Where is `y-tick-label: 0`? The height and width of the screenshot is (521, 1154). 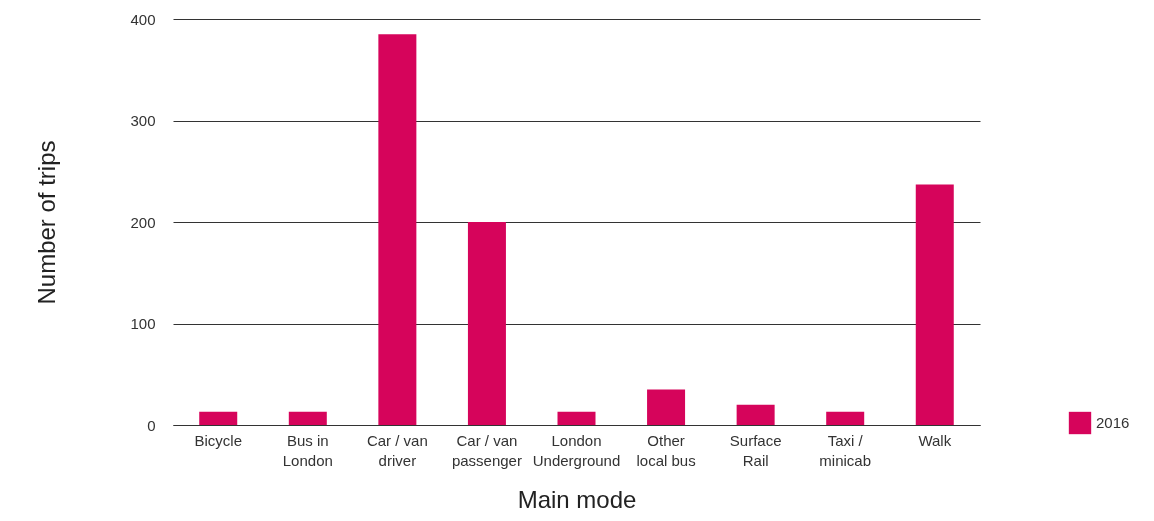 y-tick-label: 0 is located at coordinates (151, 425).